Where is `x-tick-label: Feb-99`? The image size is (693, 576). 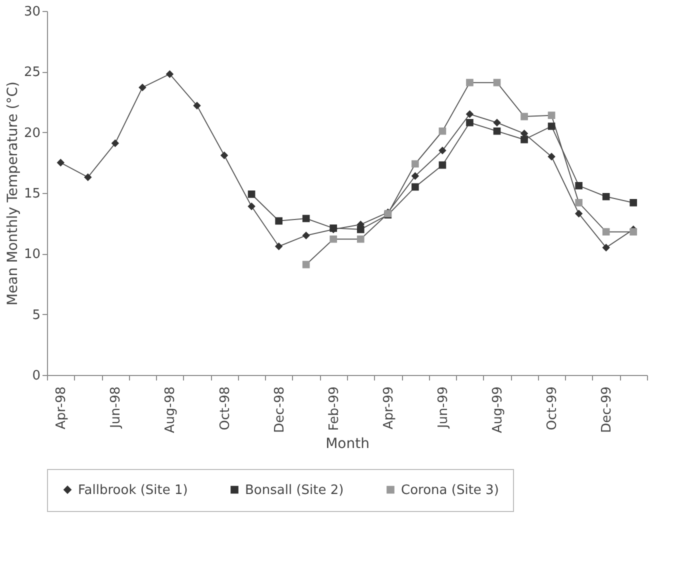 x-tick-label: Feb-99 is located at coordinates (334, 408).